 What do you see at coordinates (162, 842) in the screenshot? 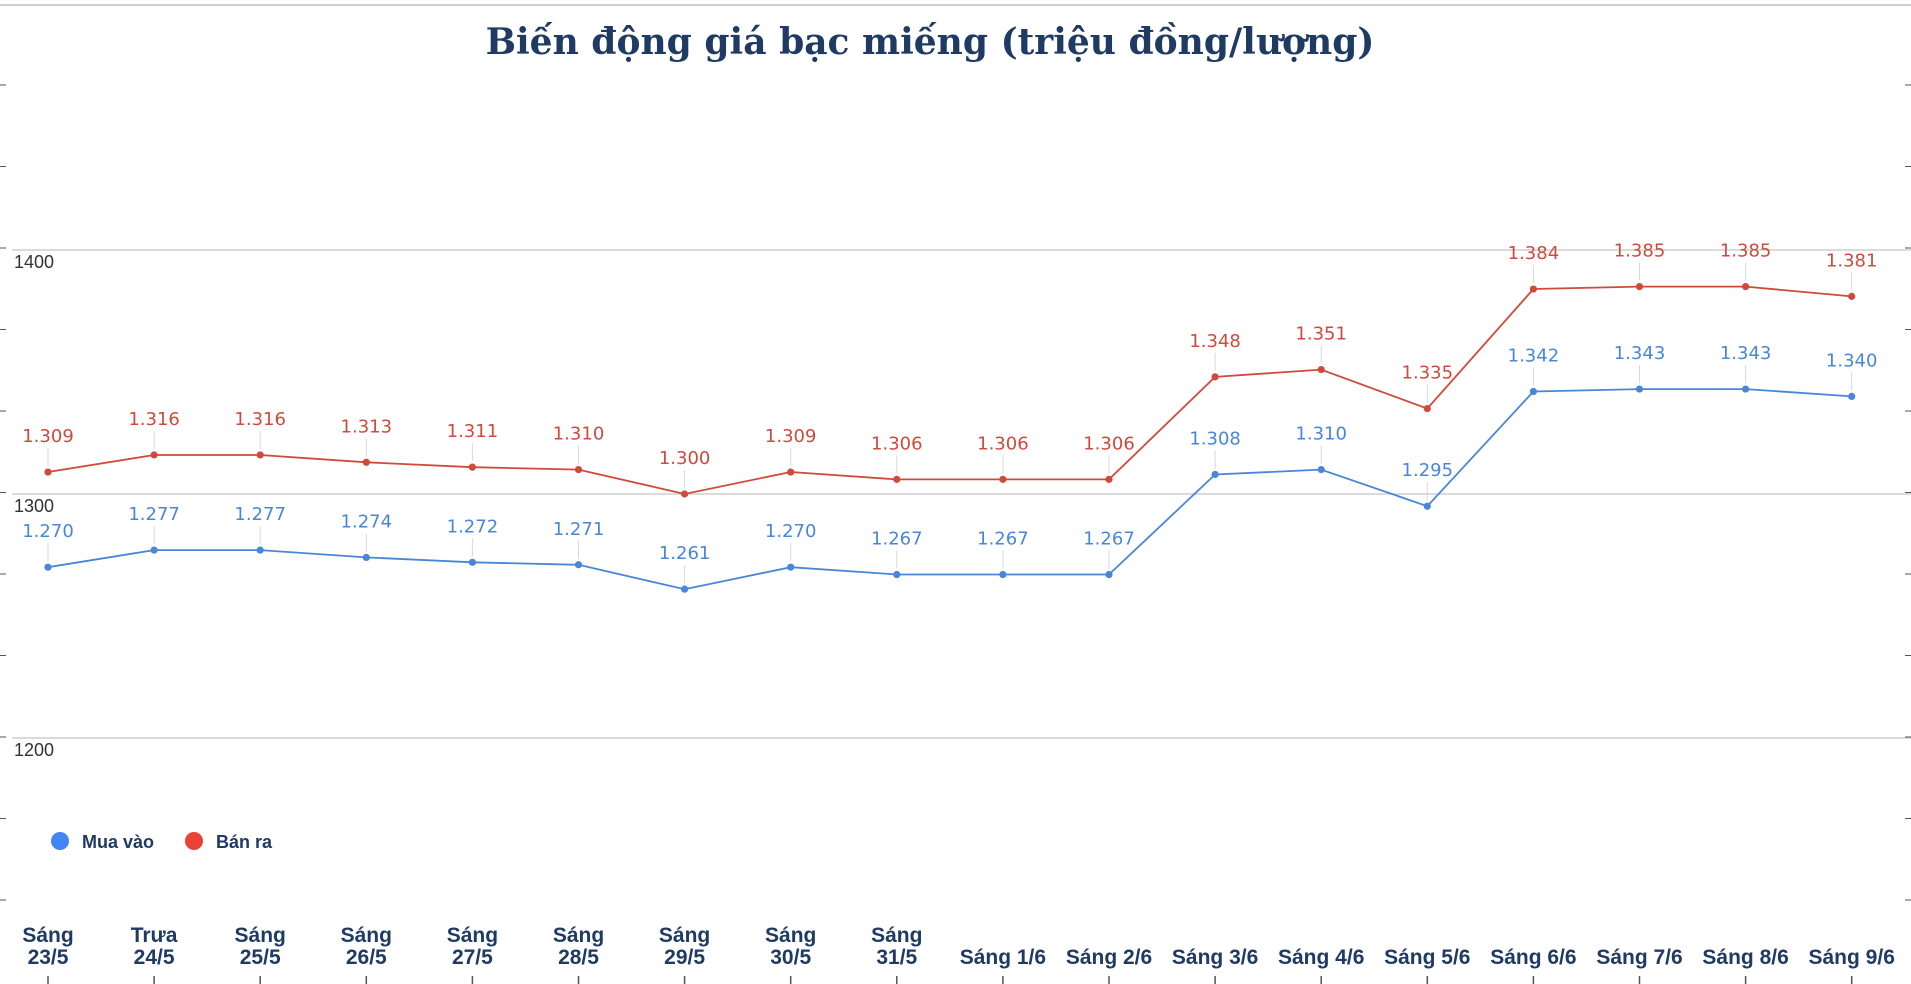
I see `legend: Mua vào Bán ra` at bounding box center [162, 842].